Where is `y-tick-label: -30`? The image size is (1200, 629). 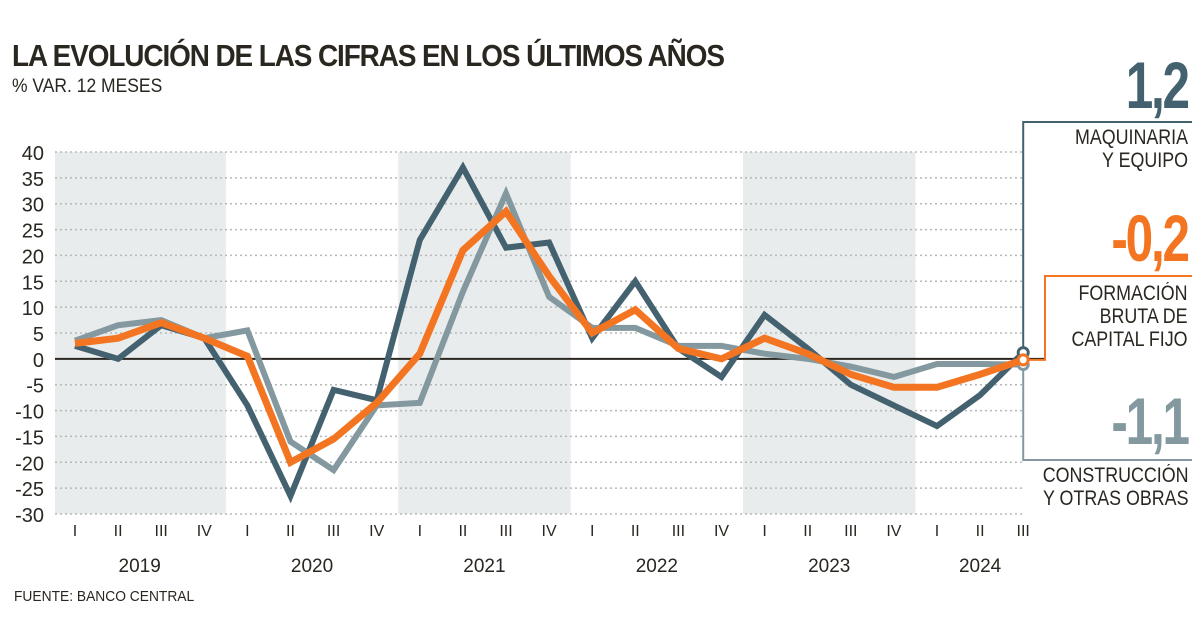
y-tick-label: -30 is located at coordinates (29, 516).